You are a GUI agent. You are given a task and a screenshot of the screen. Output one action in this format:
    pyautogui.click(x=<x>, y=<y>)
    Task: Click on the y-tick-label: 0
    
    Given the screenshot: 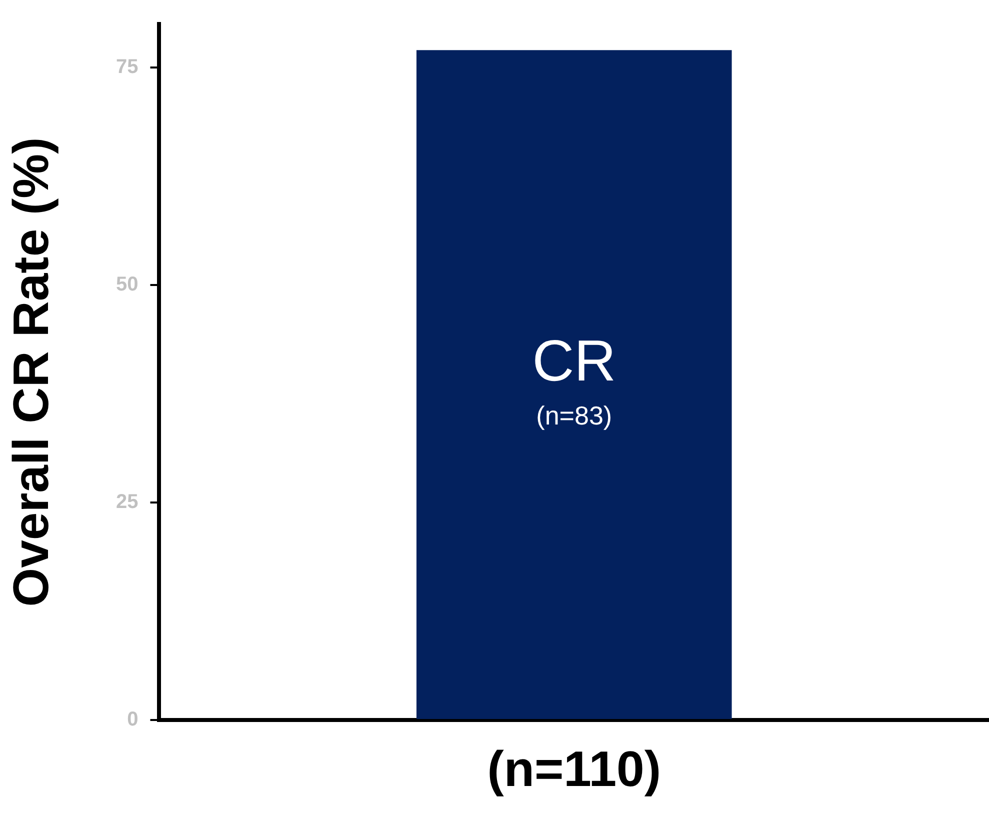 What is the action you would take?
    pyautogui.click(x=132, y=719)
    